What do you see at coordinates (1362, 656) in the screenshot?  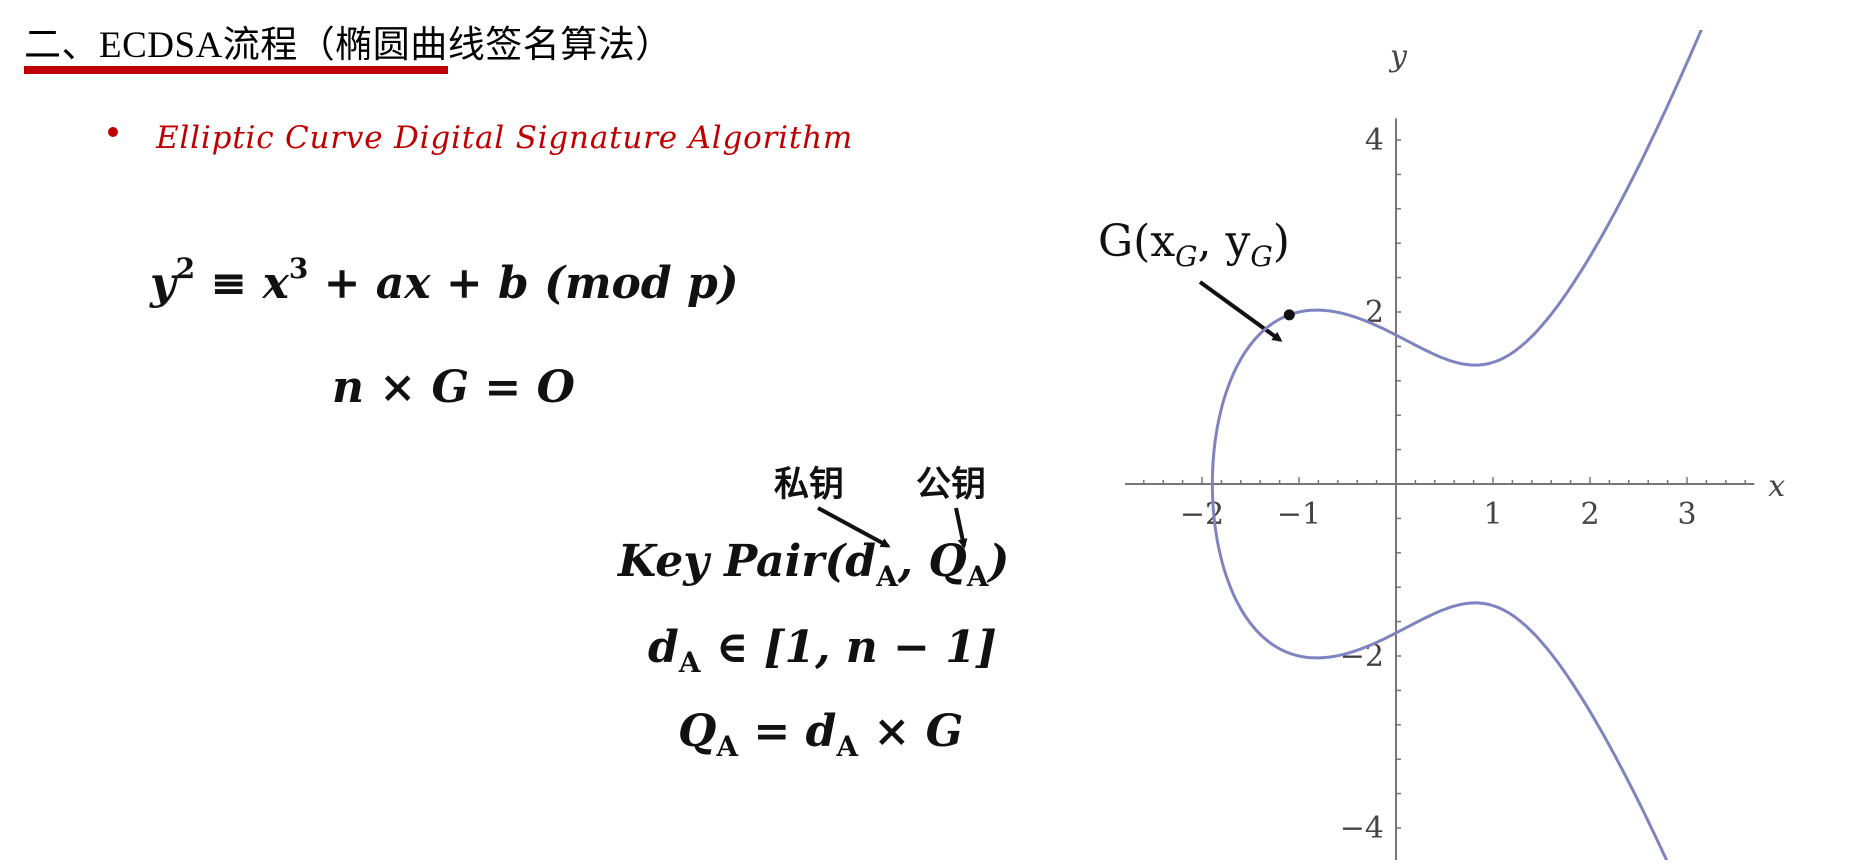 I see `y-tick-label: −2` at bounding box center [1362, 656].